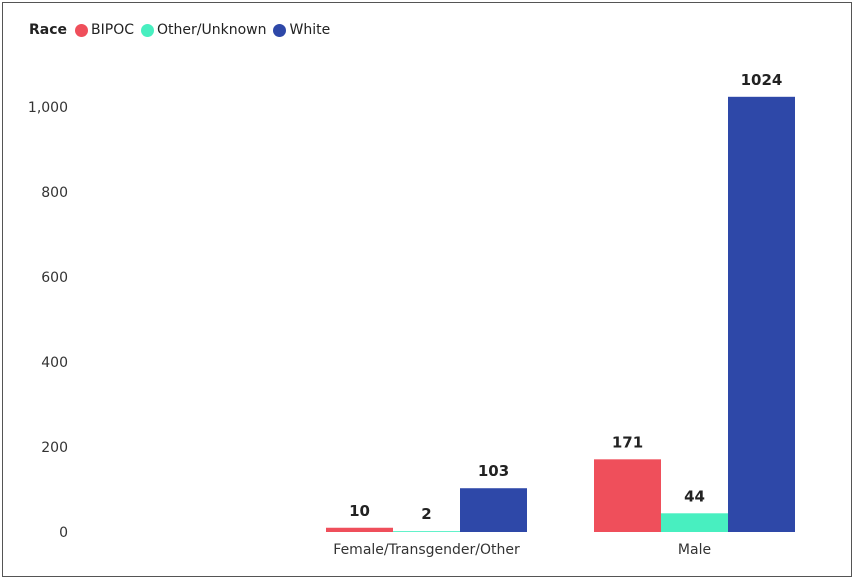 The width and height of the screenshot is (858, 577). What do you see at coordinates (694, 550) in the screenshot?
I see `x-category-label: Male` at bounding box center [694, 550].